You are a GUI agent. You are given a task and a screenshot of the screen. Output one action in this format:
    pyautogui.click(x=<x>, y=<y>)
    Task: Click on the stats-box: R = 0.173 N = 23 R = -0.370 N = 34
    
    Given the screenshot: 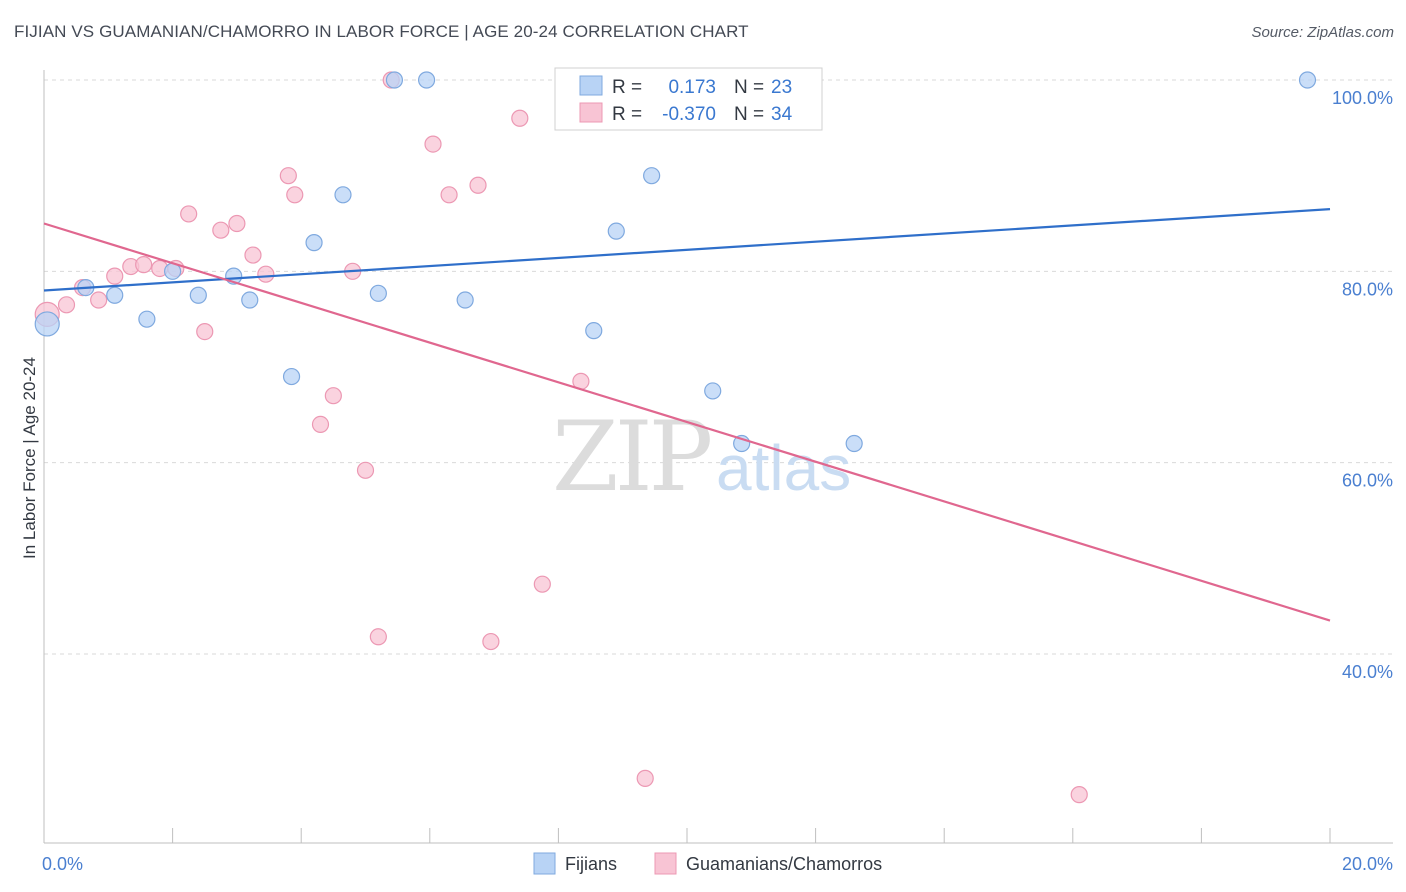 What is the action you would take?
    pyautogui.click(x=688, y=99)
    